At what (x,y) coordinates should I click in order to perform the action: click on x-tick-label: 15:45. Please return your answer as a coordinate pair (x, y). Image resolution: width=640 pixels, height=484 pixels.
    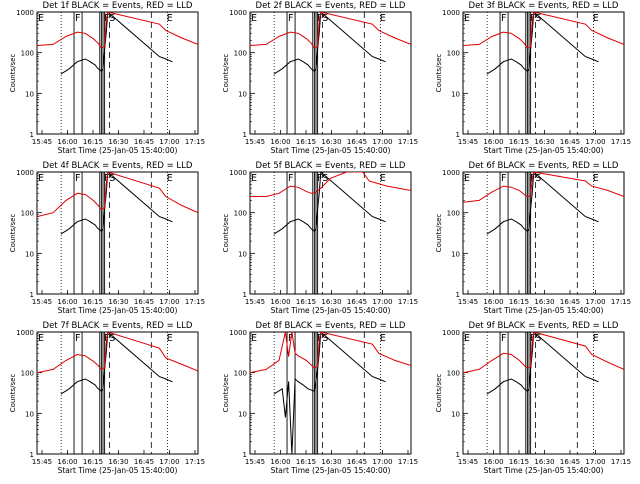
    Looking at the image, I should click on (468, 302).